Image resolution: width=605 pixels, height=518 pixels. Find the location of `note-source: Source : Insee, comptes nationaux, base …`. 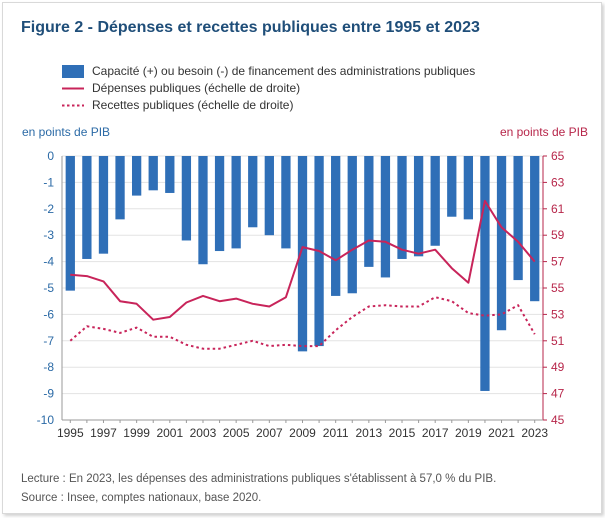

note-source: Source : Insee, comptes nationaux, base … is located at coordinates (141, 498).